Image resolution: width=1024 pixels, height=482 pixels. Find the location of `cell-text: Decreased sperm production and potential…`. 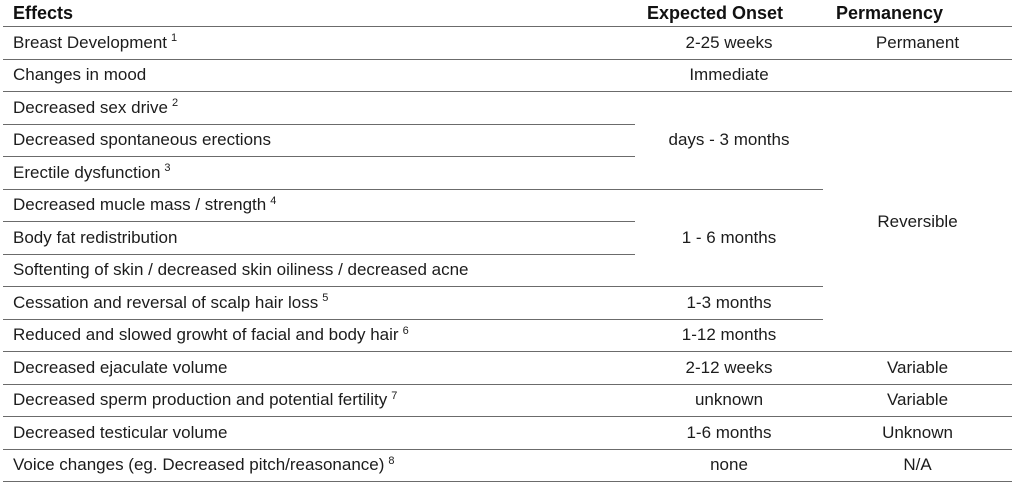

cell-text: Decreased sperm production and potential… is located at coordinates (200, 400).